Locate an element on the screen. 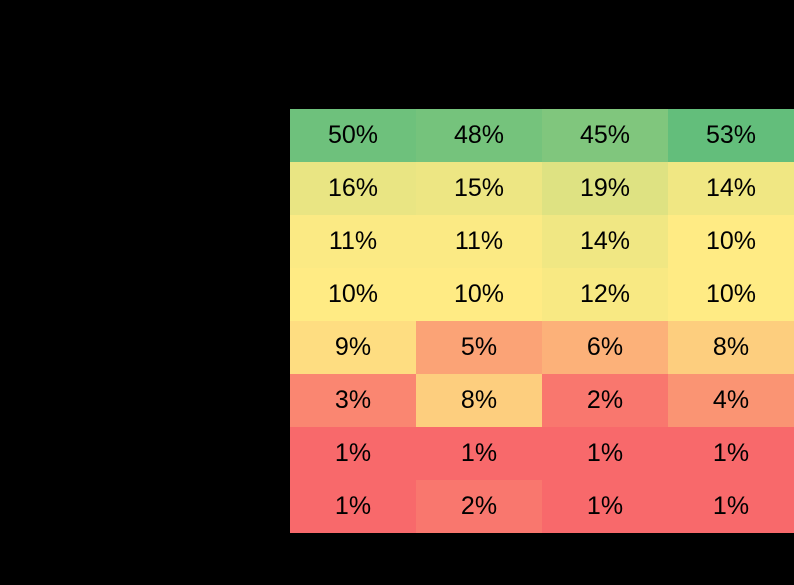  heatmap-cell: 9% is located at coordinates (353, 347).